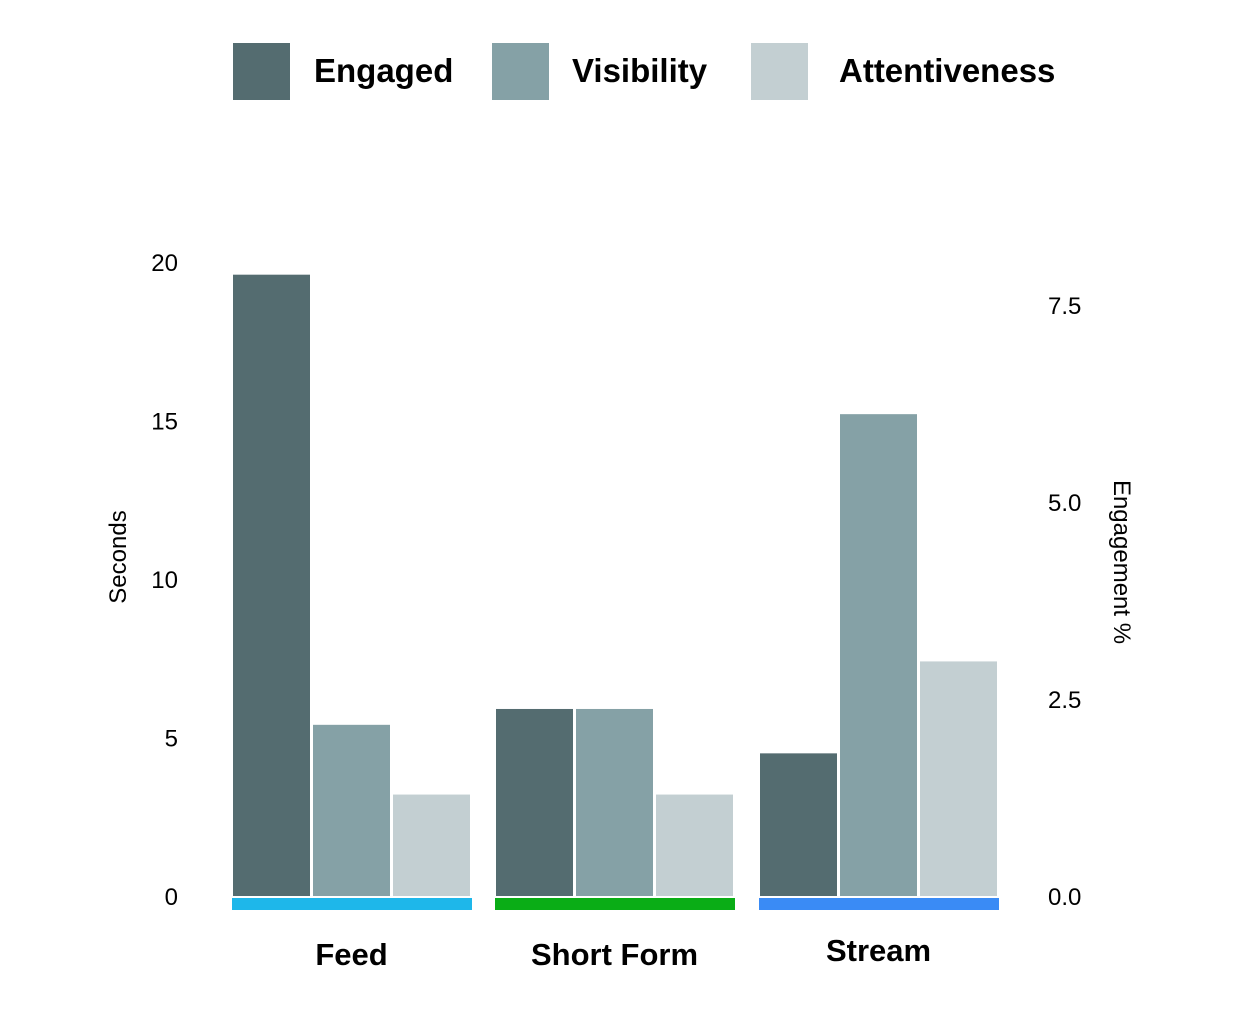 The image size is (1253, 1022). Describe the element at coordinates (520, 71) in the screenshot. I see `legend-swatch-visibility` at that location.